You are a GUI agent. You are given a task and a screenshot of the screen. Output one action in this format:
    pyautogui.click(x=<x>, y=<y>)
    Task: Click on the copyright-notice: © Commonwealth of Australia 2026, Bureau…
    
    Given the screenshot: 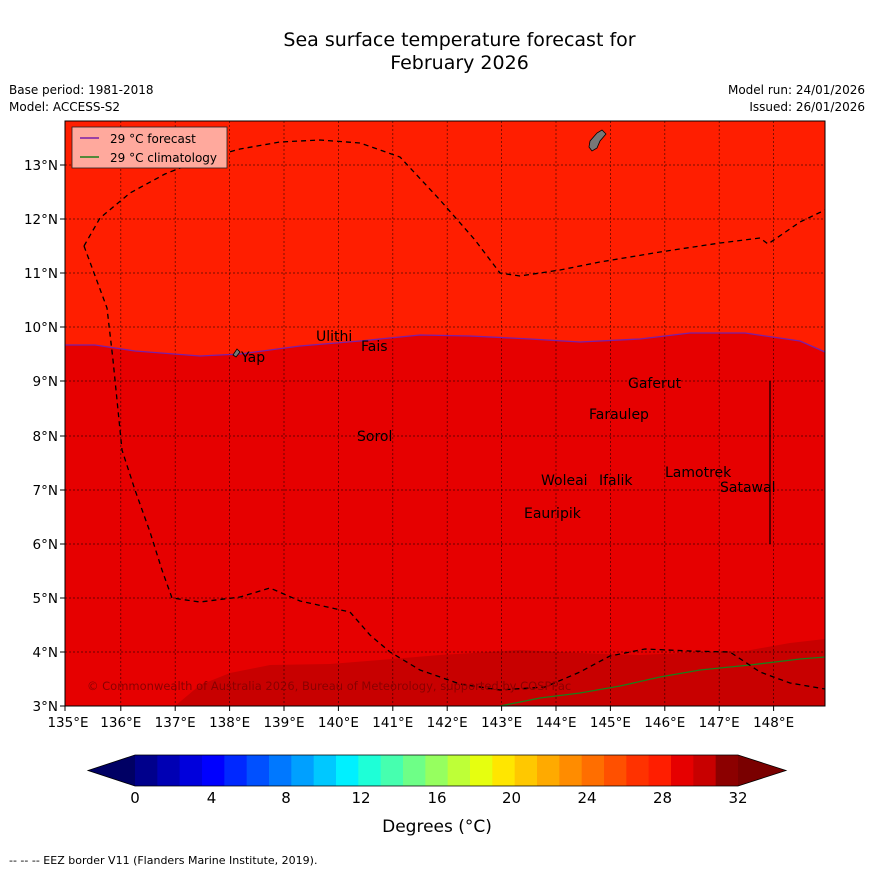 What is the action you would take?
    pyautogui.click(x=329, y=686)
    